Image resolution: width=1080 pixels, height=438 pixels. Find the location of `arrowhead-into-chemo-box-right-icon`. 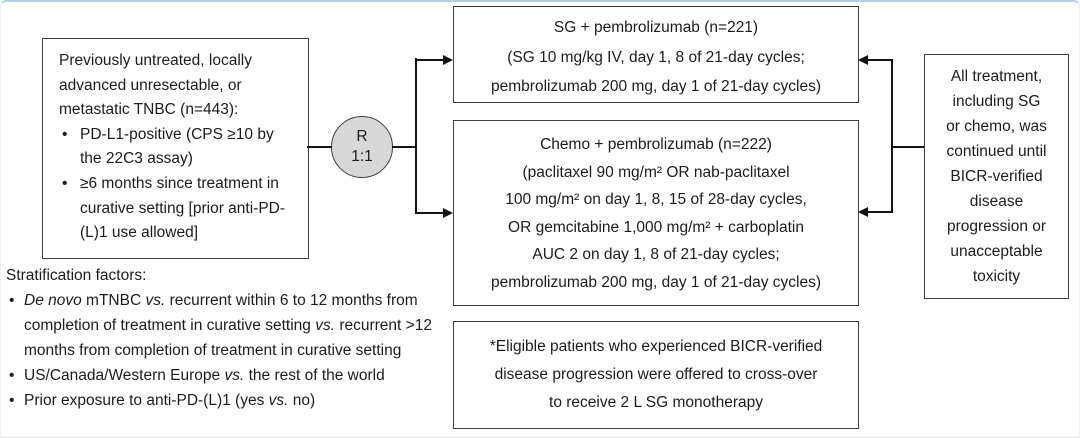

arrowhead-into-chemo-box-right-icon is located at coordinates (863, 212).